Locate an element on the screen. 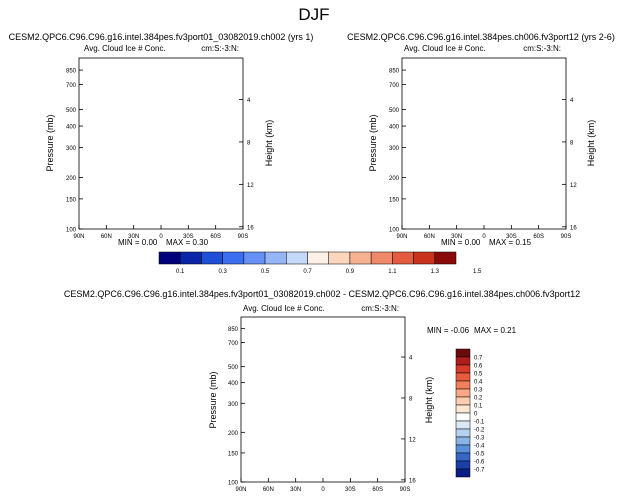  panel-difference-y-ticks: 100 150 200 300 400 500 700 850 is located at coordinates (236, 407).